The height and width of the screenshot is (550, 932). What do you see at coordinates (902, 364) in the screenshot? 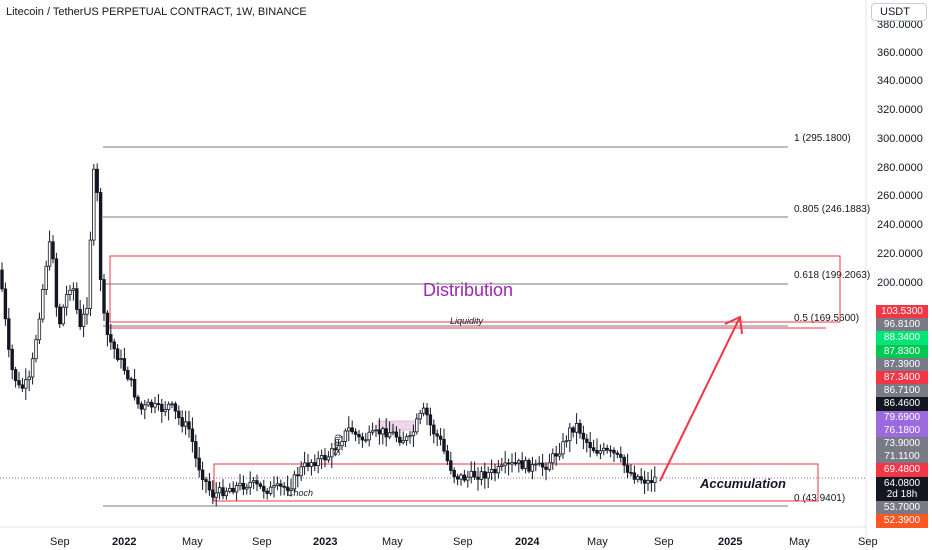
I see `price-tag: 87.3900` at bounding box center [902, 364].